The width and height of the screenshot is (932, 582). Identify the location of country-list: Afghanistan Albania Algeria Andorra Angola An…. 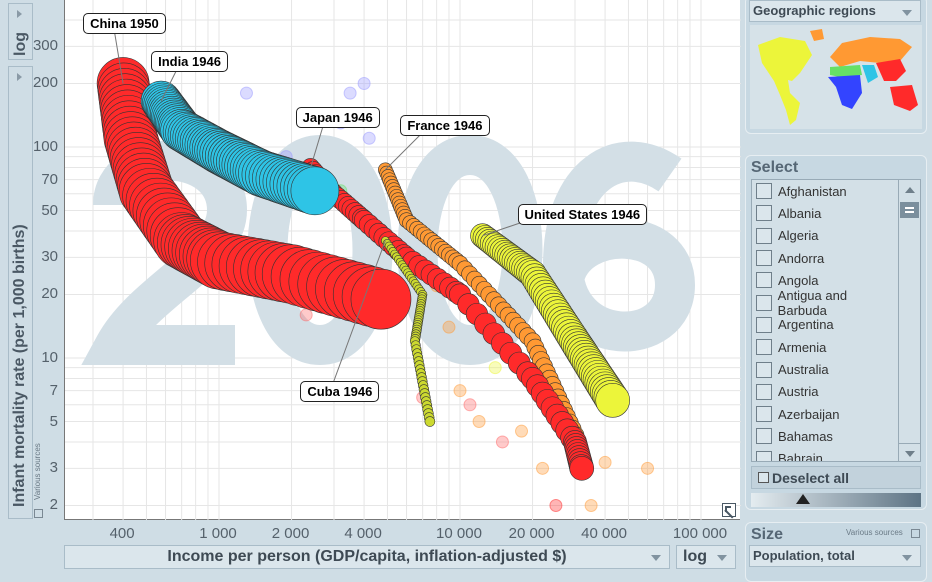
(836, 320).